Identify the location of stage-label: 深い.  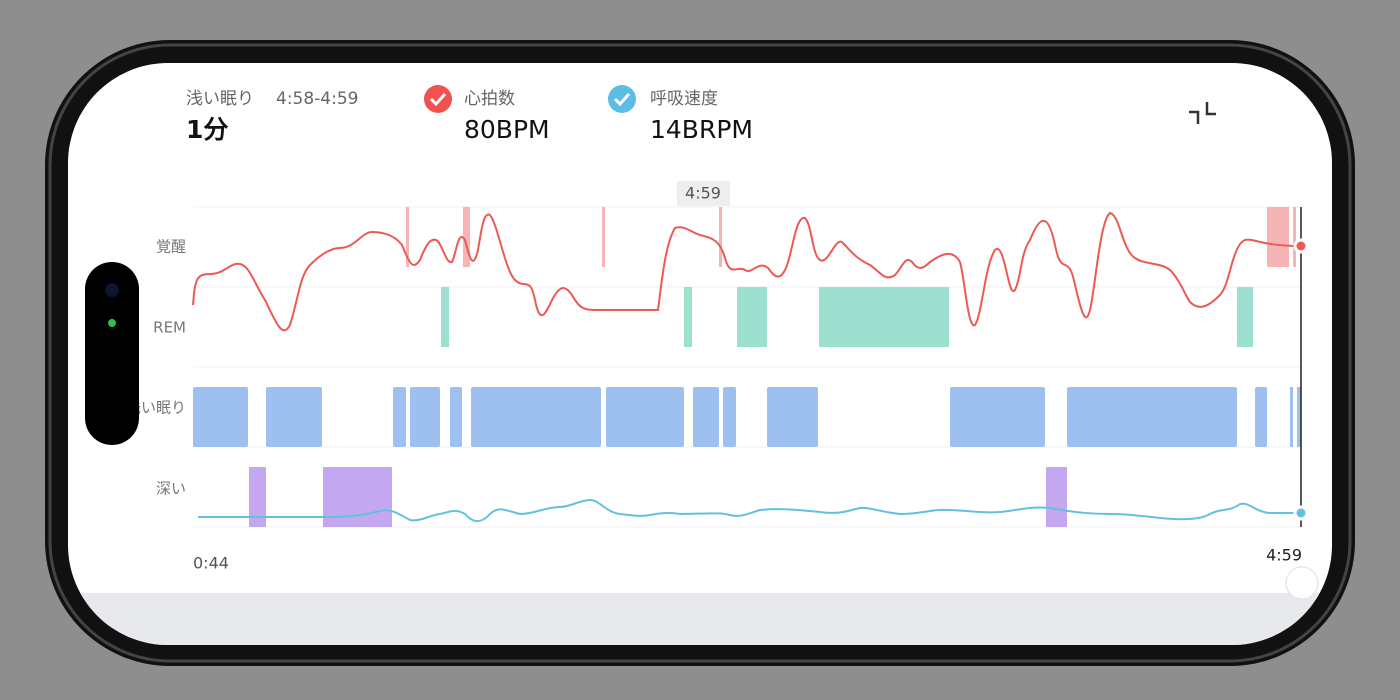
(171, 489).